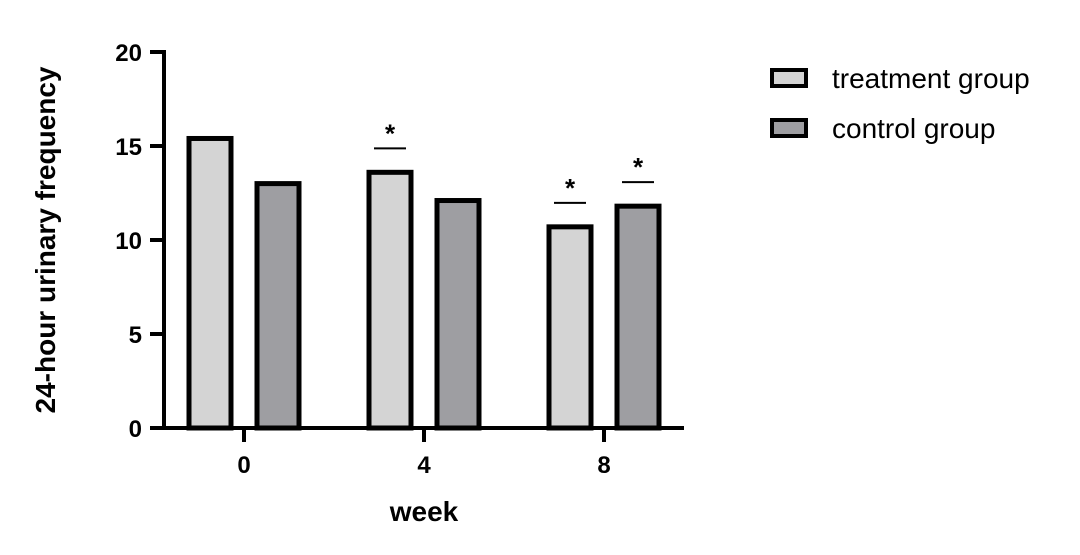 This screenshot has height=555, width=1080. Describe the element at coordinates (931, 78) in the screenshot. I see `legend-label: treatment group` at that location.